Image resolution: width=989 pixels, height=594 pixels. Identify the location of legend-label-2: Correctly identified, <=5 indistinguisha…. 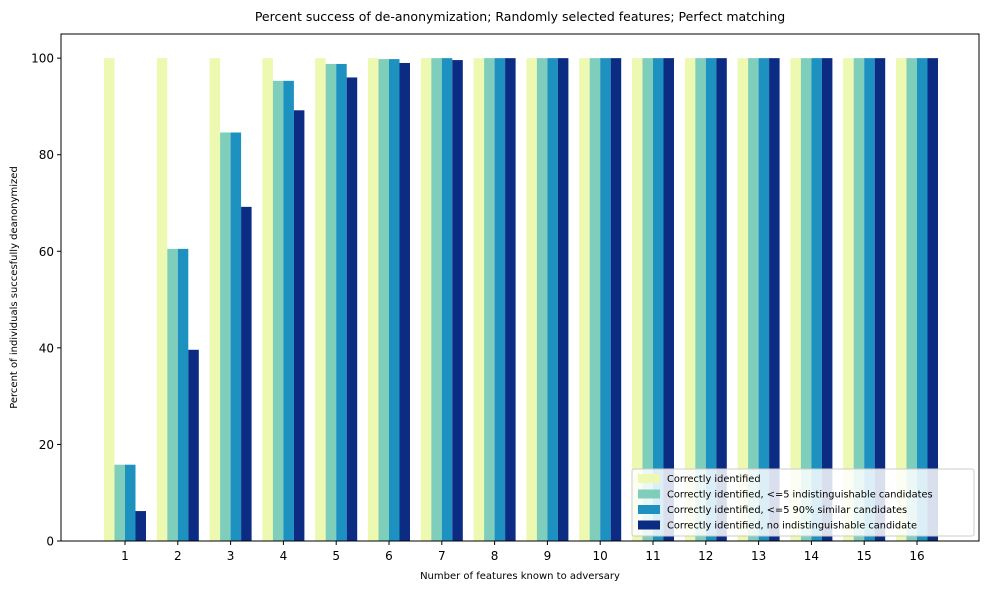
(800, 495).